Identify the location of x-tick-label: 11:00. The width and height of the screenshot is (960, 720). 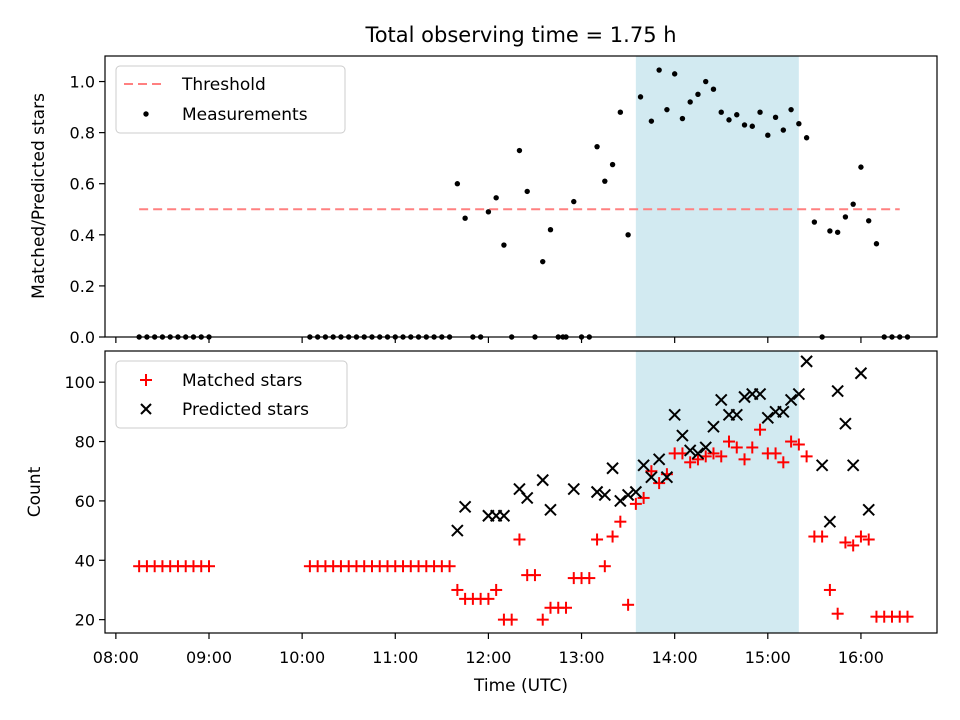
(395, 657).